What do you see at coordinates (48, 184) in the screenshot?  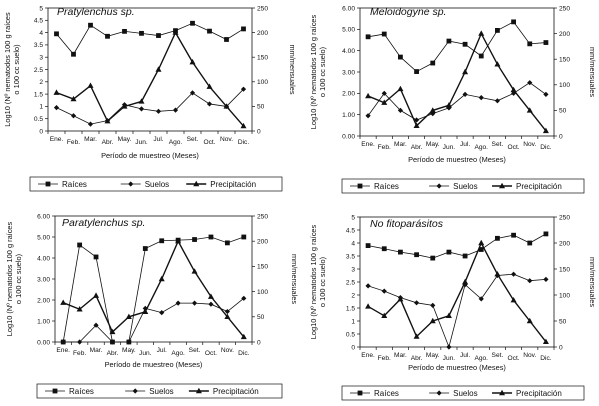 I see `legend-marker-races` at bounding box center [48, 184].